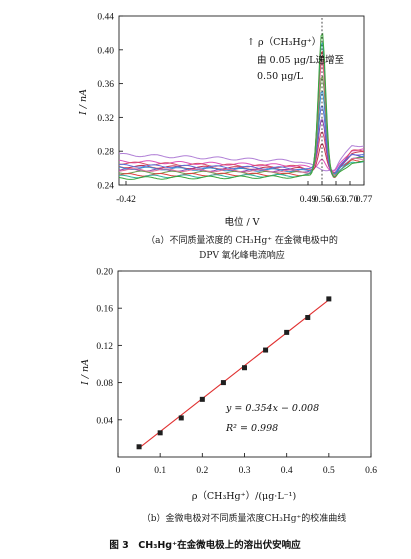 Image resolution: width=411 pixels, height=559 pixels. Describe the element at coordinates (242, 240) in the screenshot. I see `panel-a-caption-1: （a）不同质量浓度的 CH₃Hg⁺ 在金微电极中的` at that location.